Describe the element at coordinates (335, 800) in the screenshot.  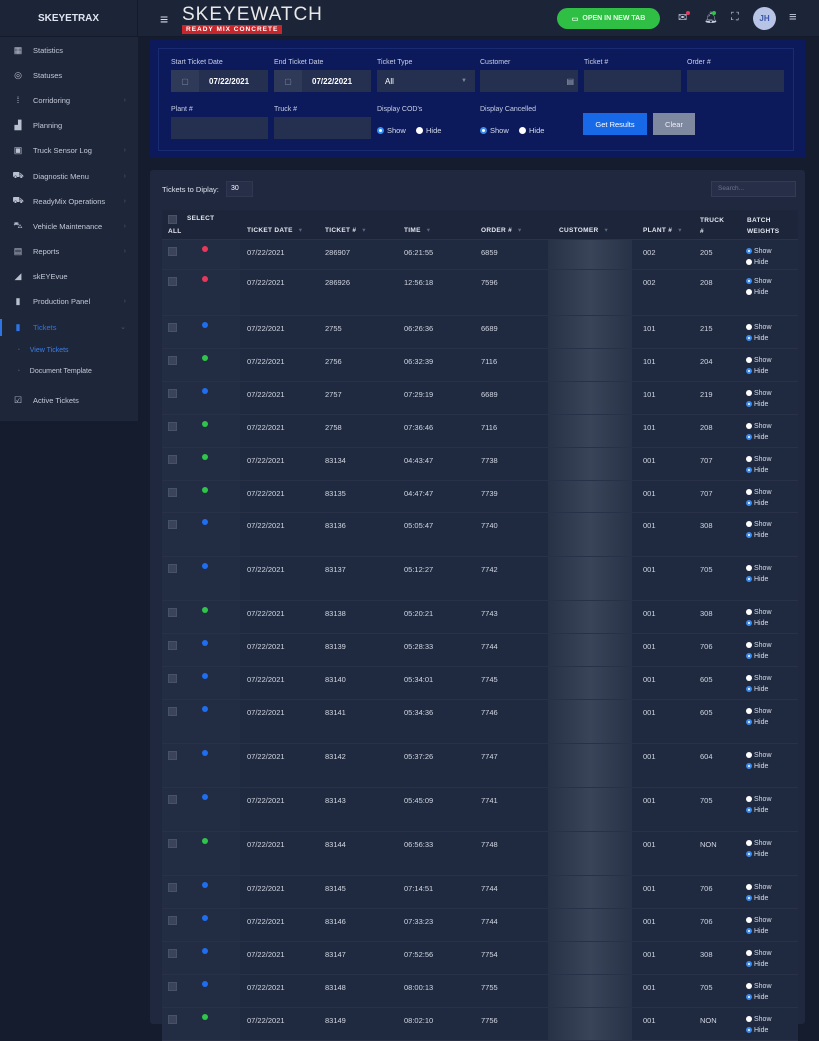
I see `ticket-number: 83143` at that location.